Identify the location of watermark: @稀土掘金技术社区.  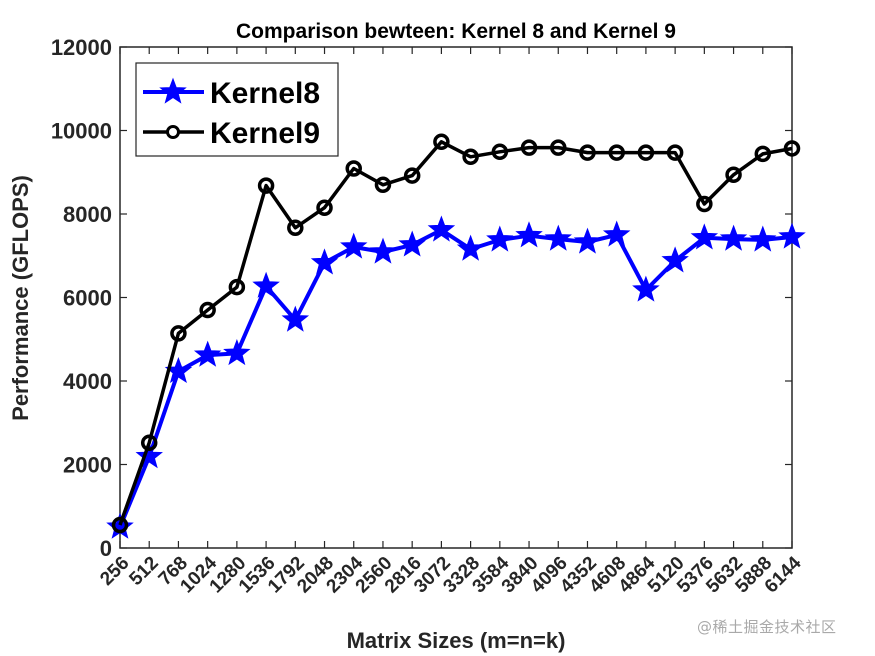
(767, 627).